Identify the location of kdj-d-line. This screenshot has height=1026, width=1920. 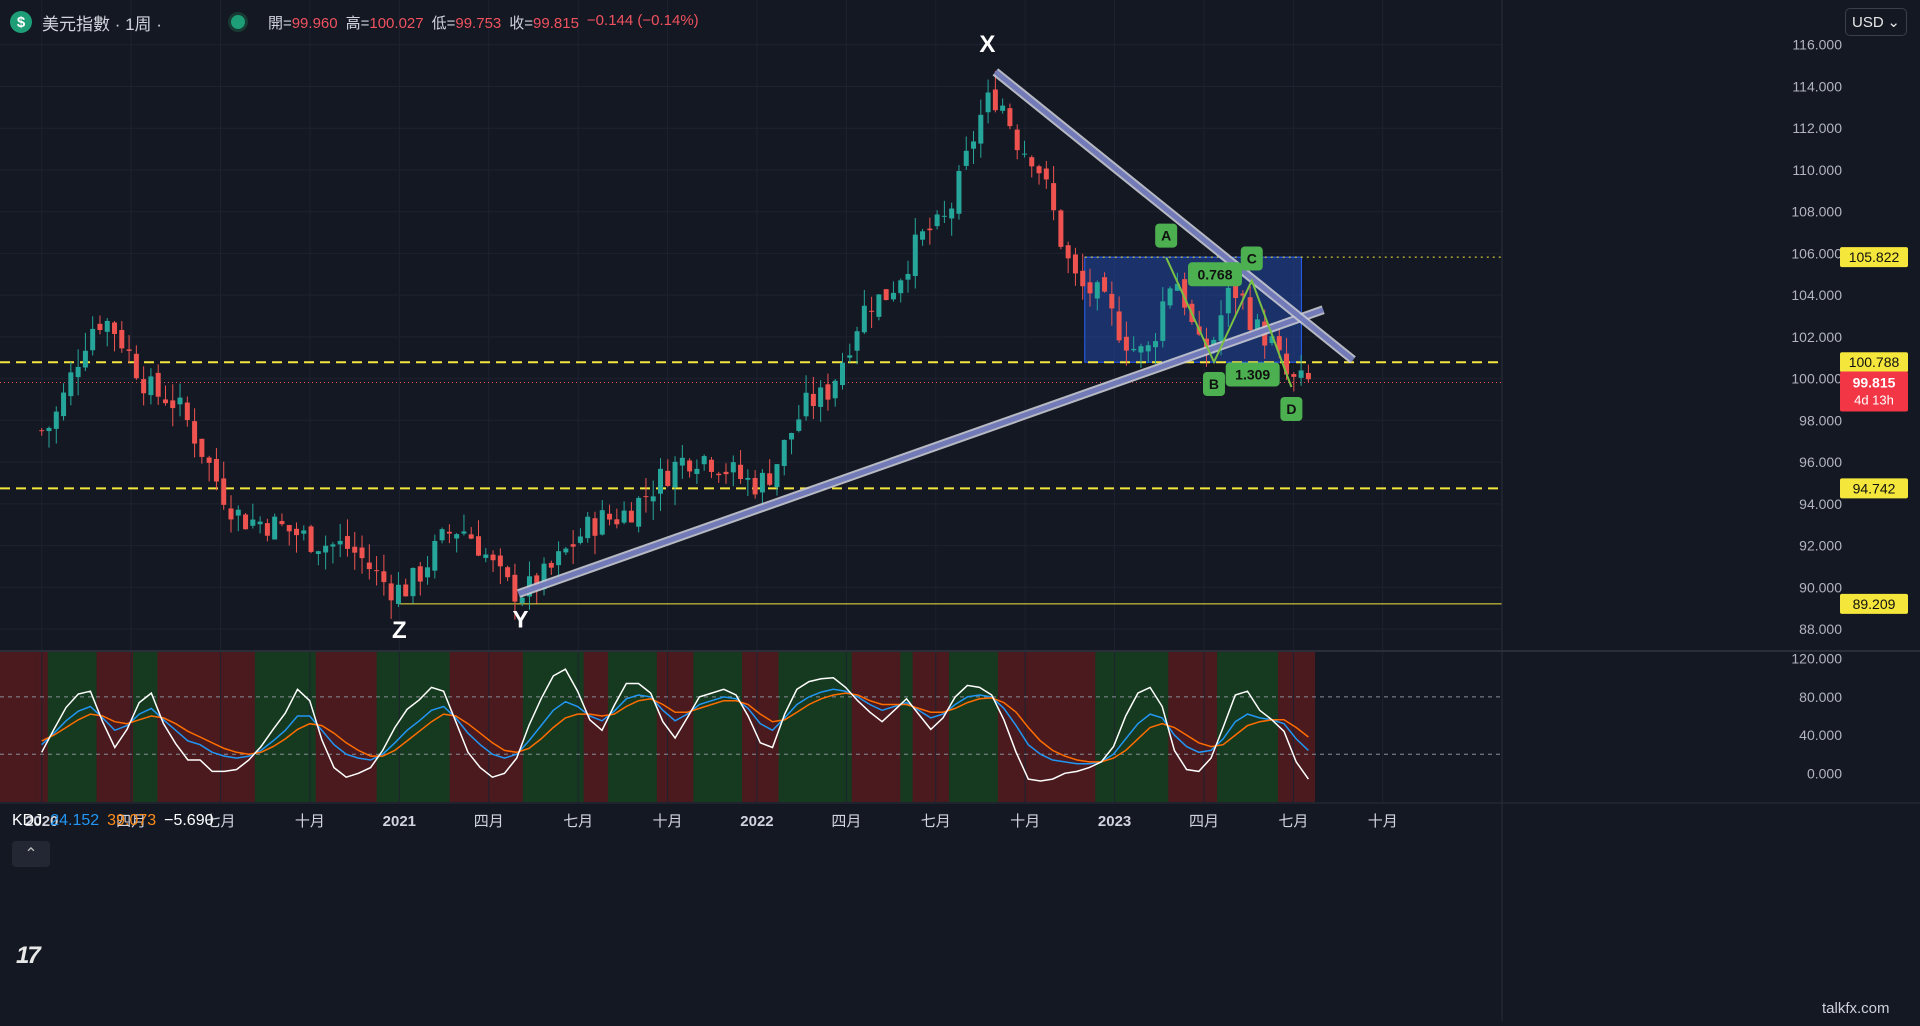
(675, 727).